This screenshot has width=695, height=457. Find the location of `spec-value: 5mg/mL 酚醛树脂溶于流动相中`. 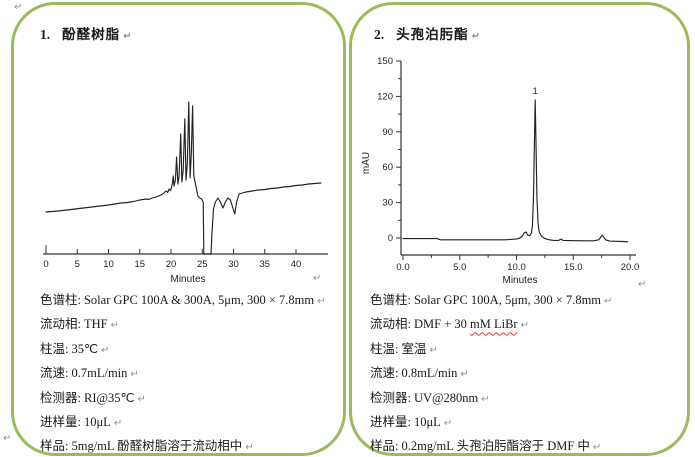

spec-value: 5mg/mL 酚醛树脂溶于流动相中 is located at coordinates (157, 446).